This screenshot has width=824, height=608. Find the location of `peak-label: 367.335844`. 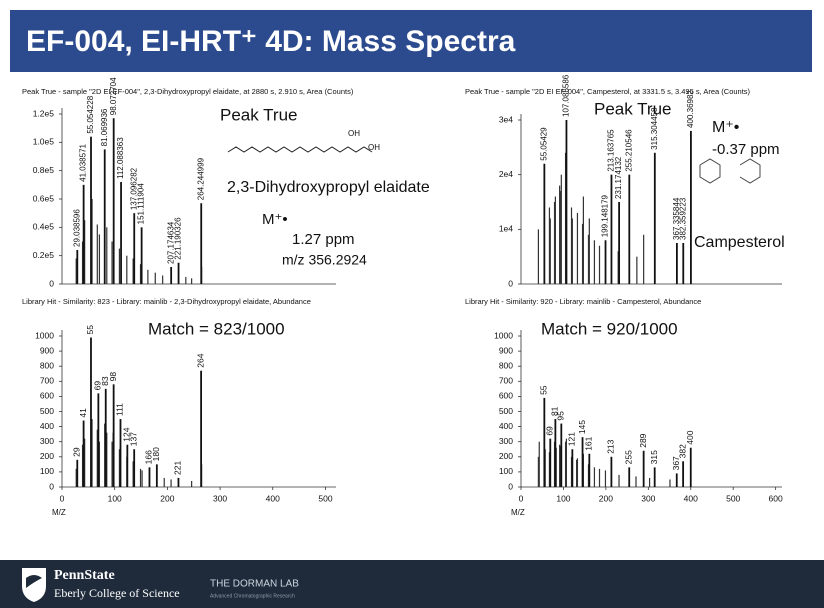

peak-label: 367.335844 is located at coordinates (676, 218).